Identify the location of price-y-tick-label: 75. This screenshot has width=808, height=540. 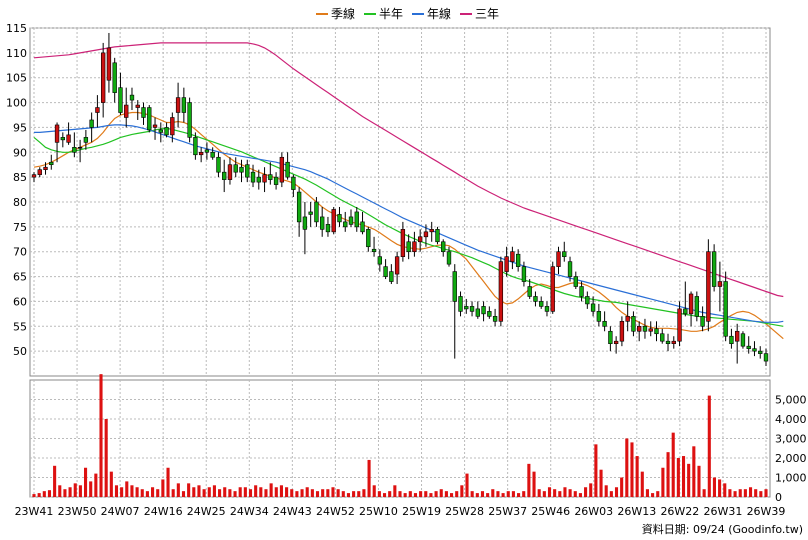
(20, 227).